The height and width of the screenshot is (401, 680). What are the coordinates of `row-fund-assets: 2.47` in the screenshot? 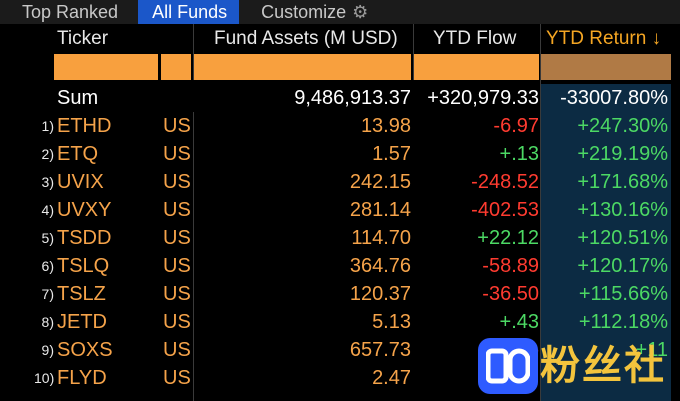 It's located at (391, 378).